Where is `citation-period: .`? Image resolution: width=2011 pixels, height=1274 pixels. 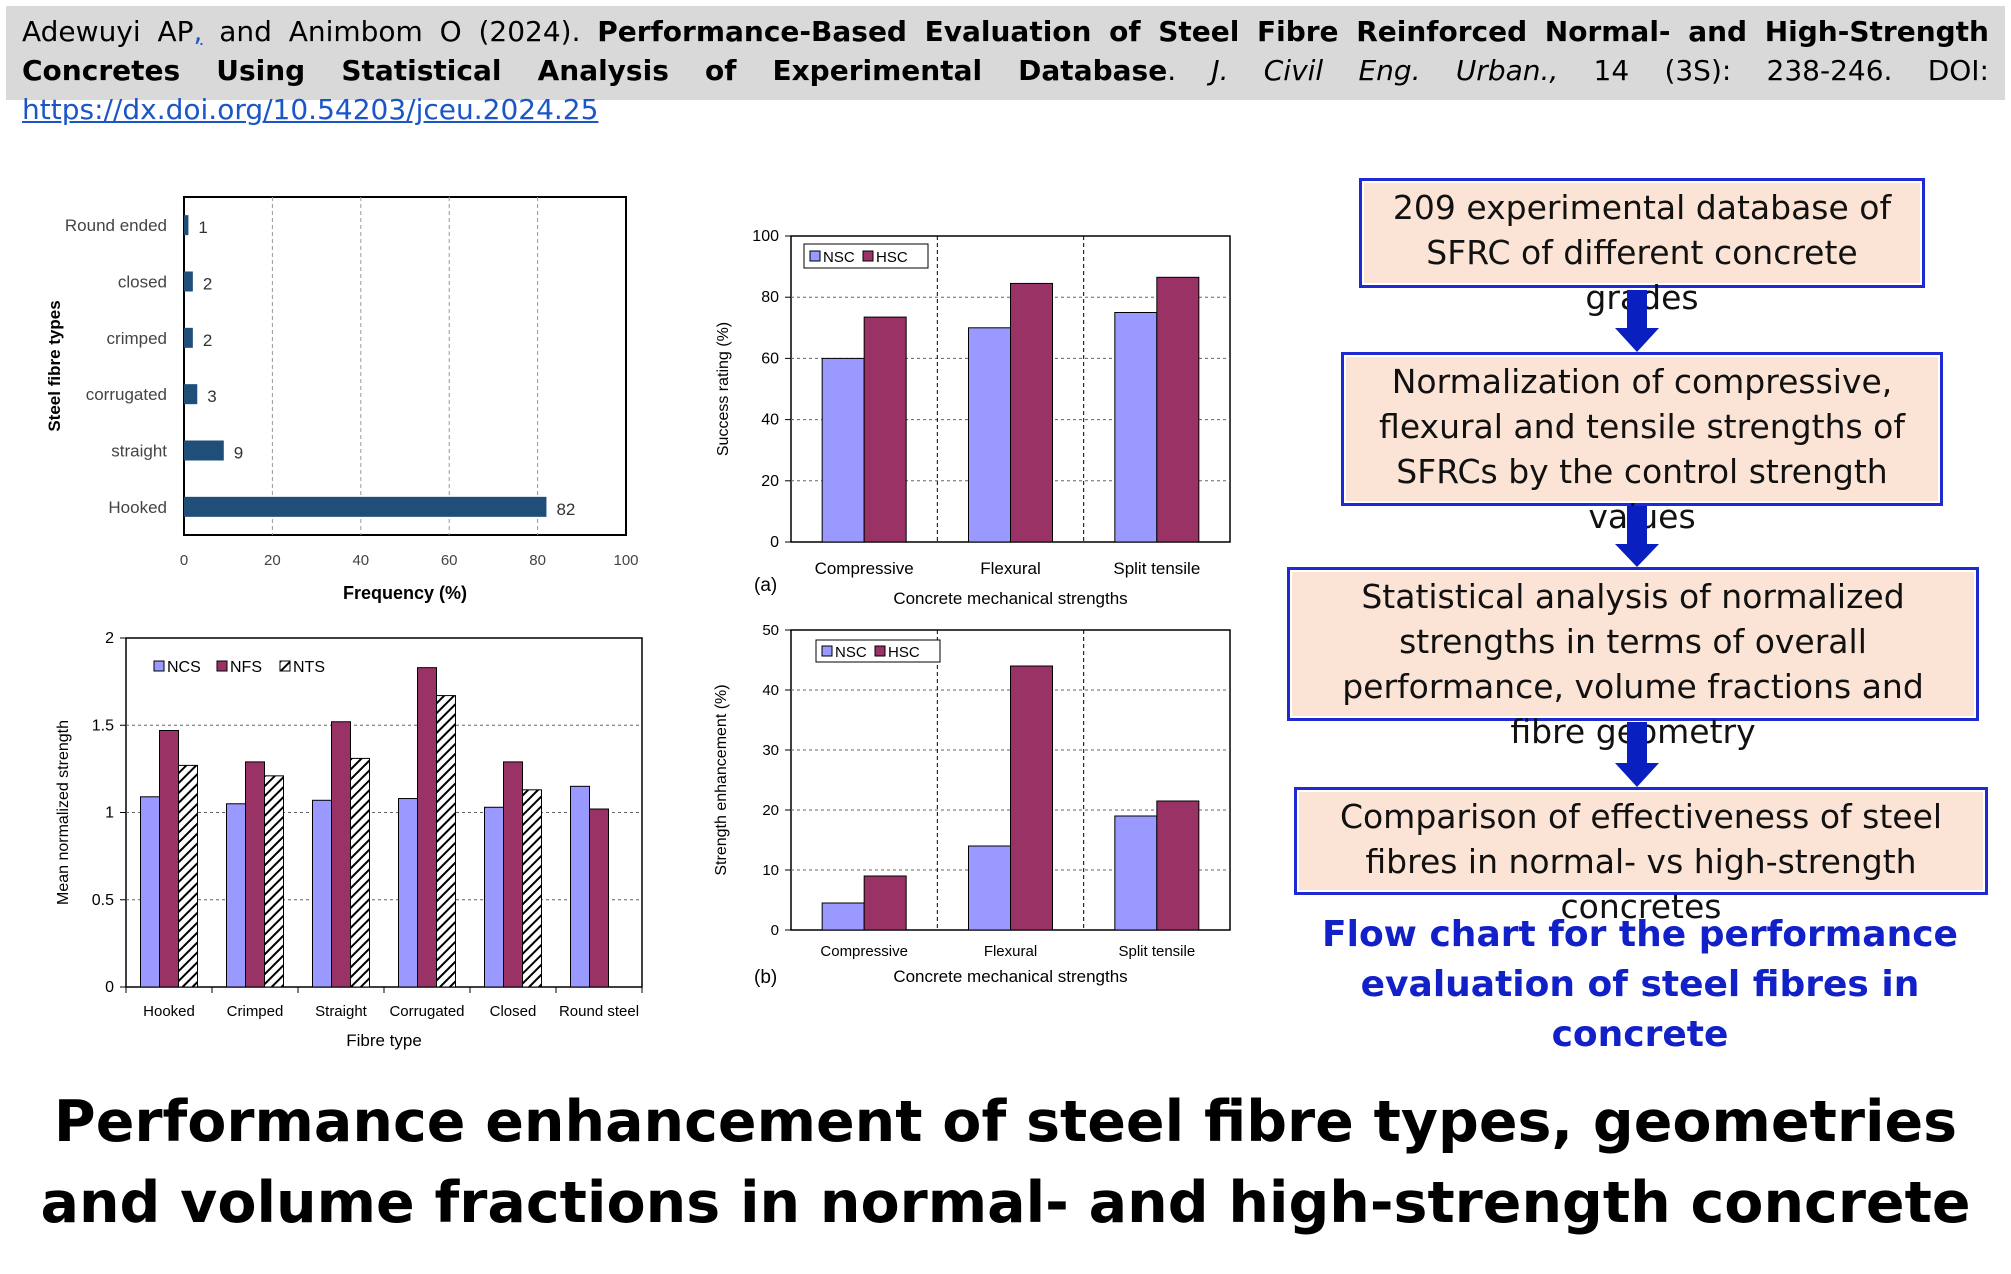 citation-period: . is located at coordinates (1189, 70).